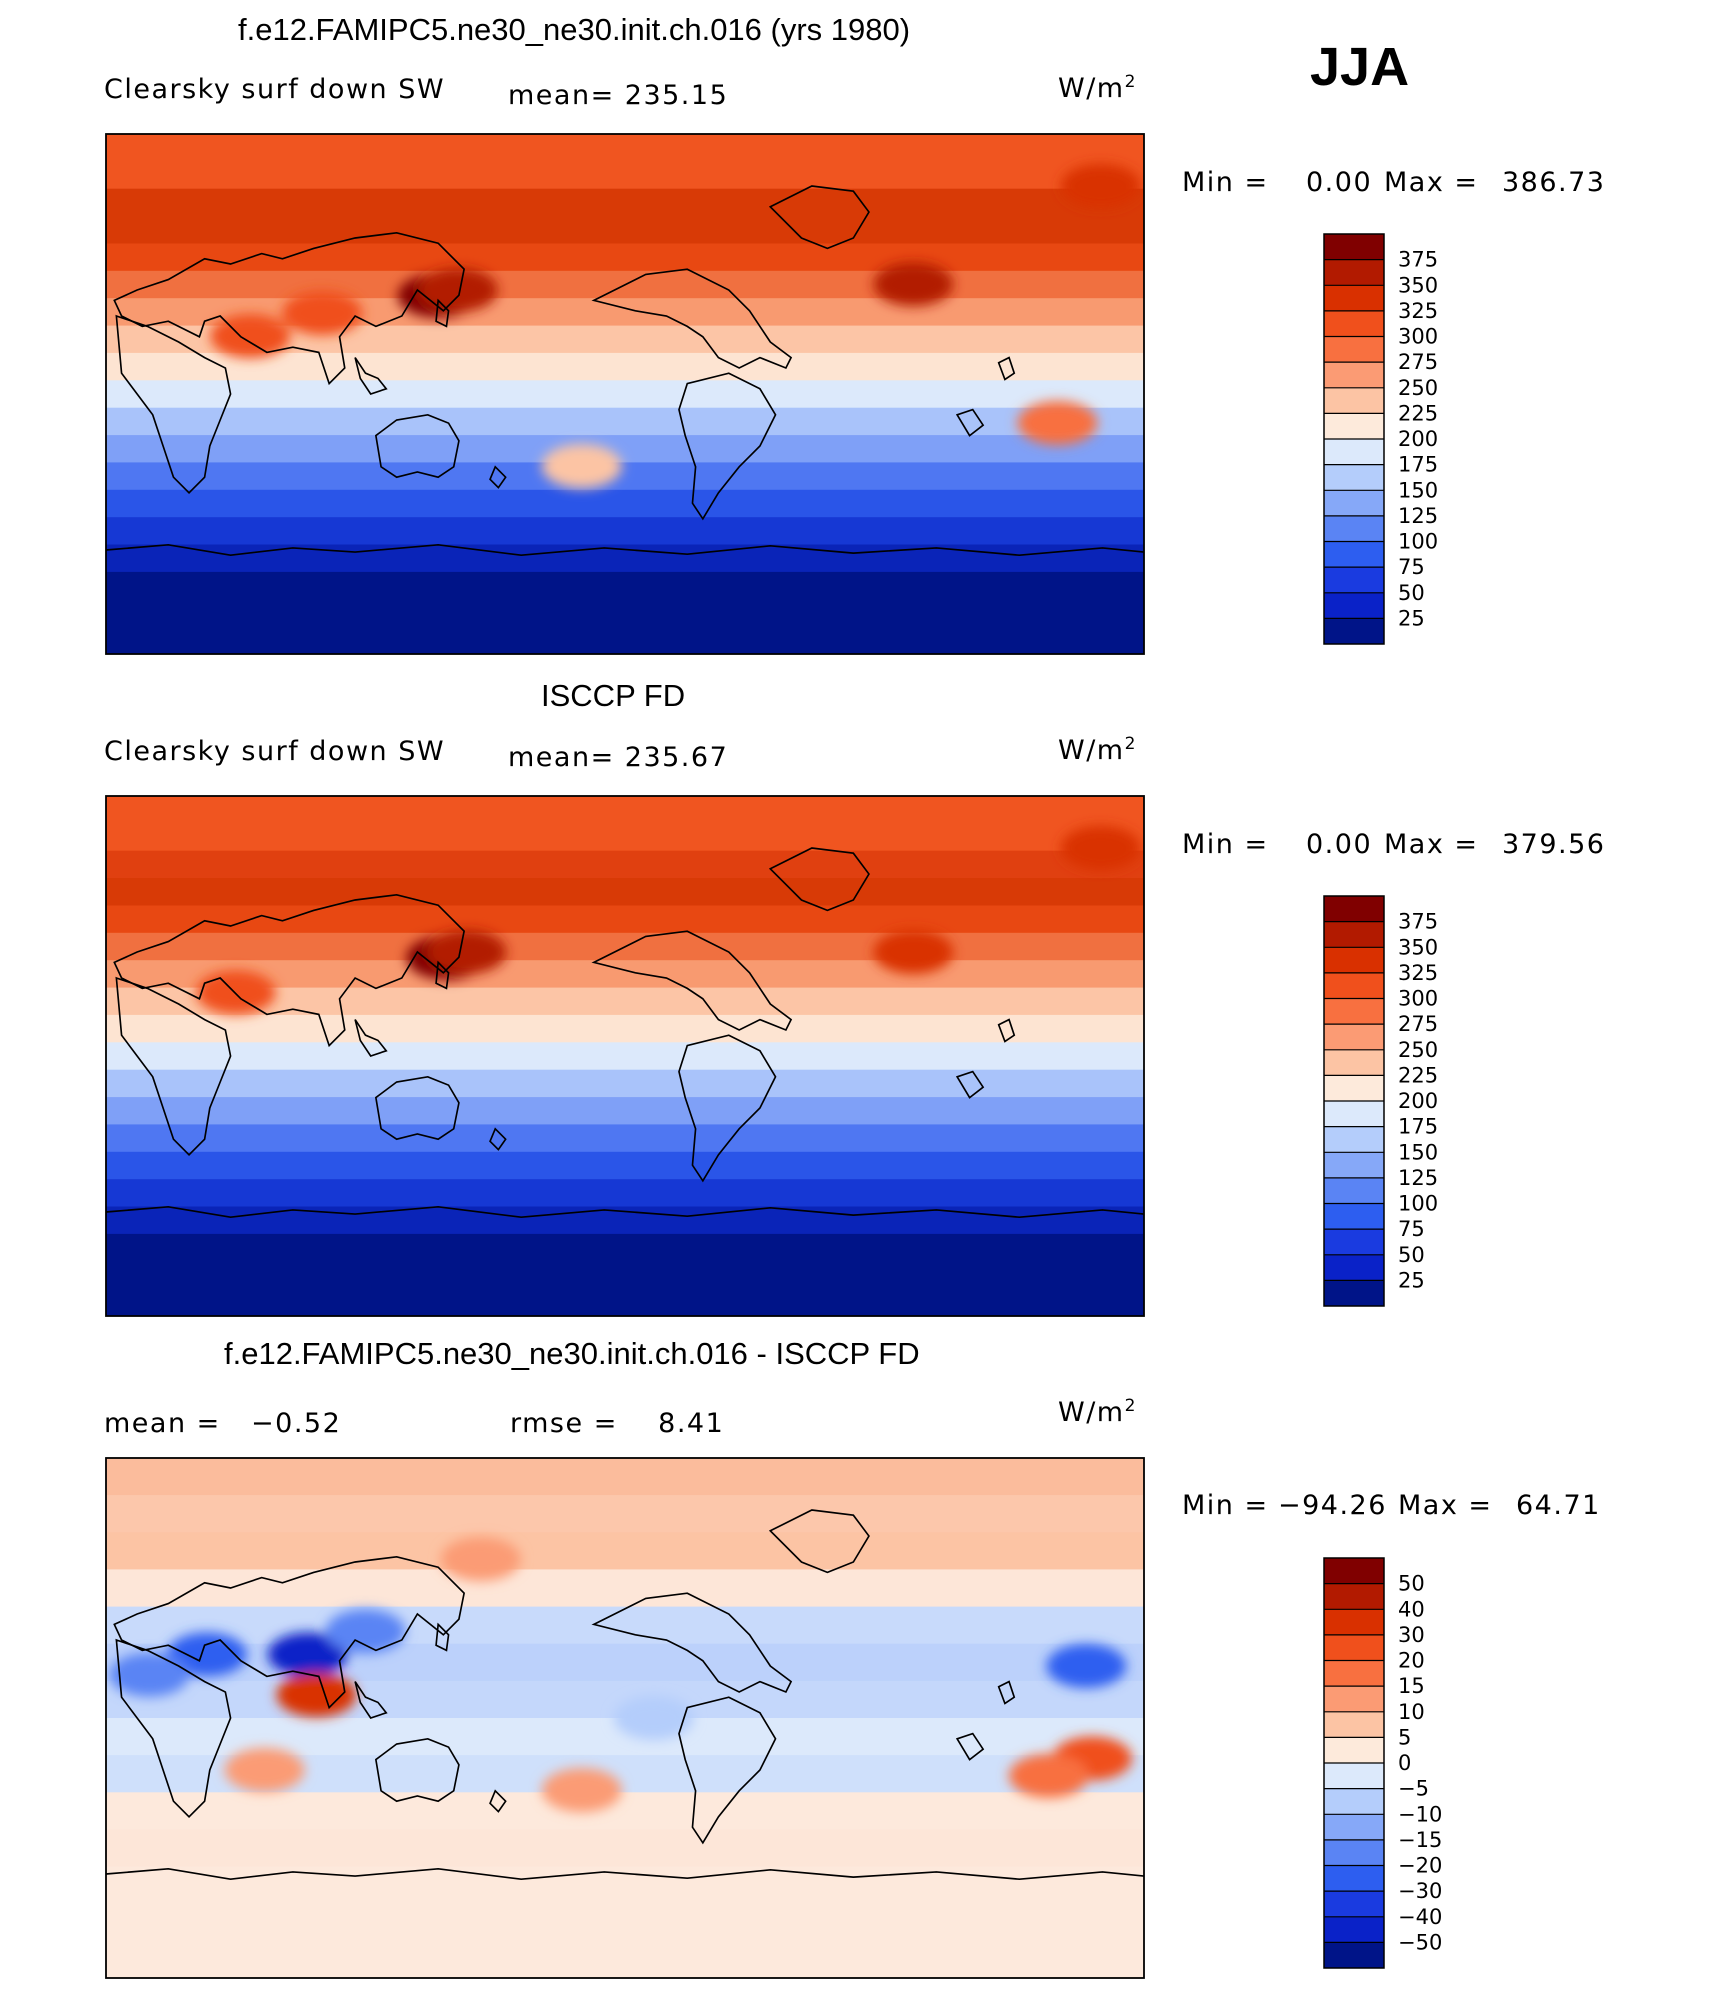  I want to click on colorbar-tick-label: −20, so click(1420, 1866).